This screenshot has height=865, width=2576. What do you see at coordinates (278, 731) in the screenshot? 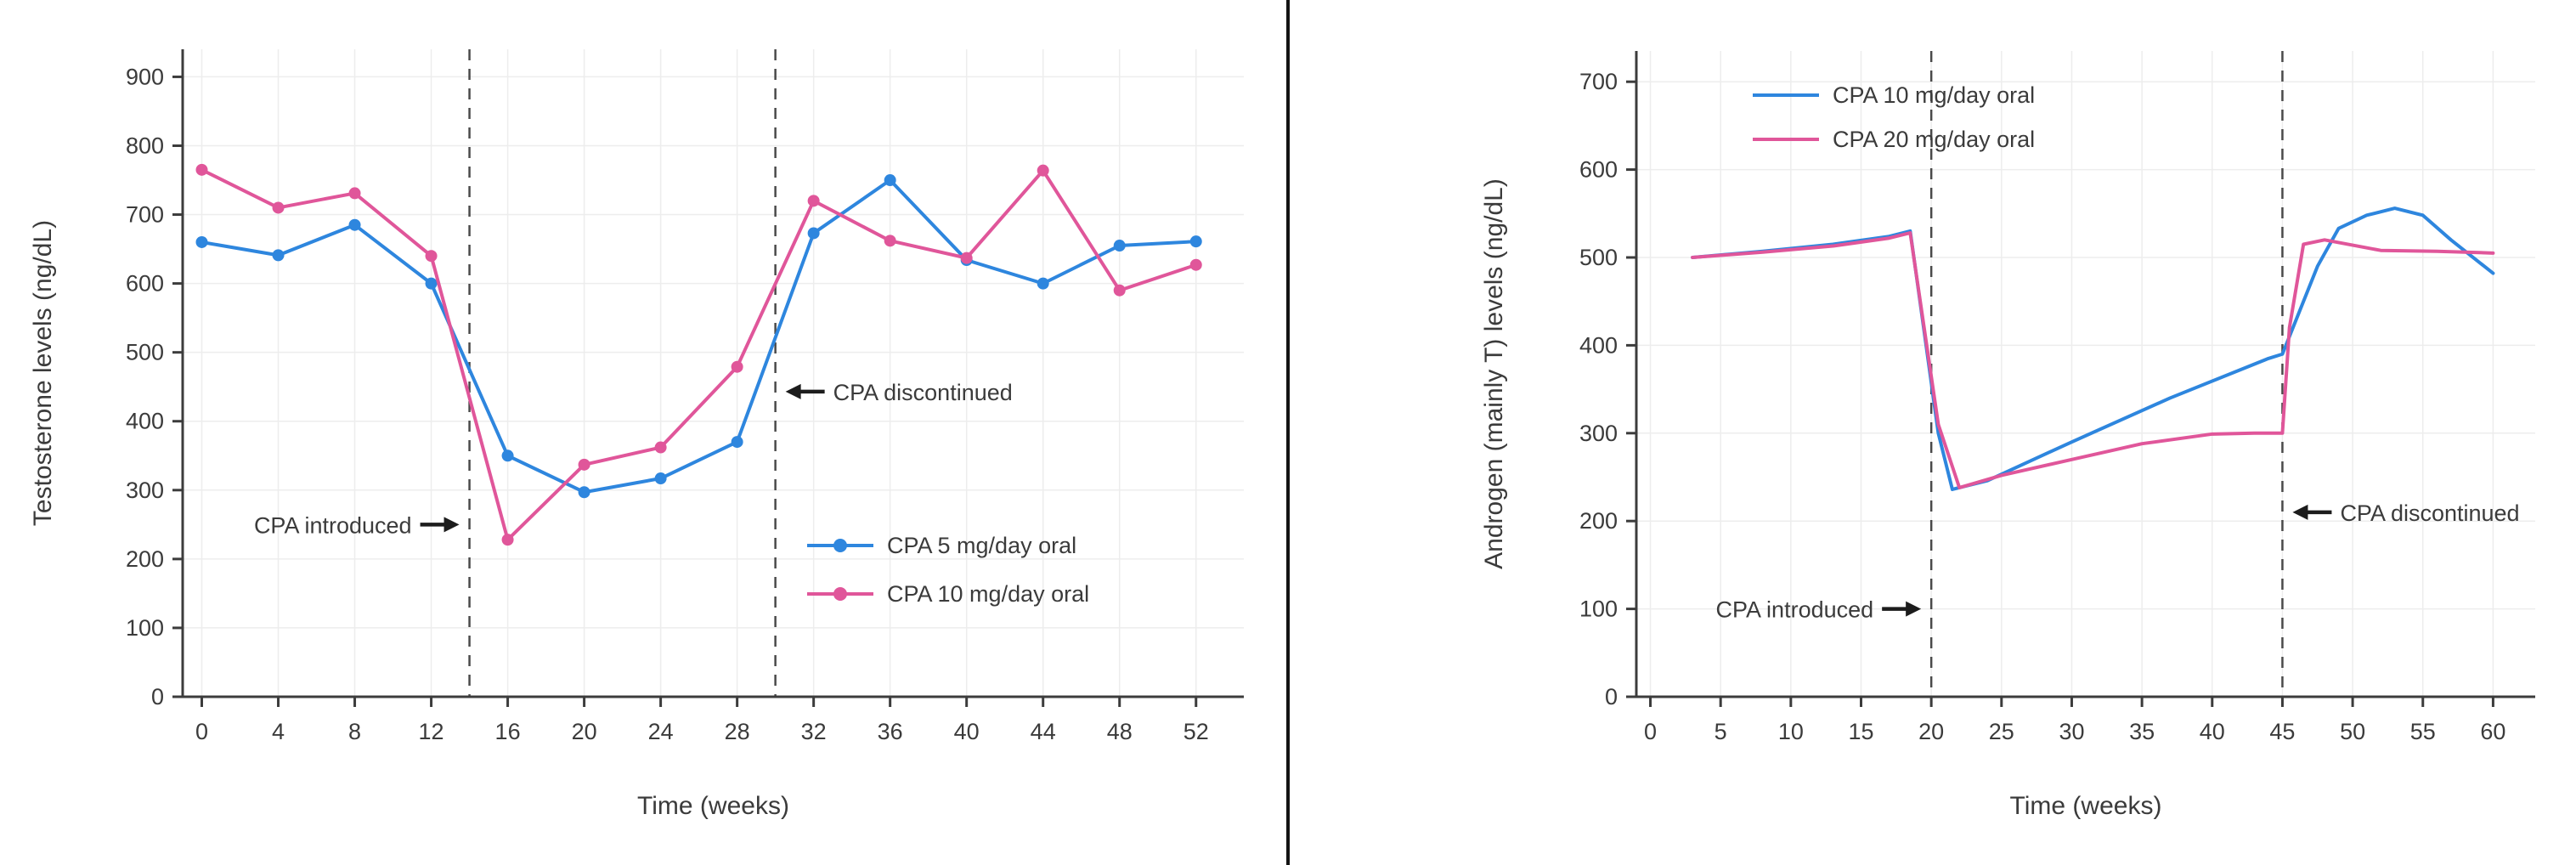
I see `x-tick-label: 4` at bounding box center [278, 731].